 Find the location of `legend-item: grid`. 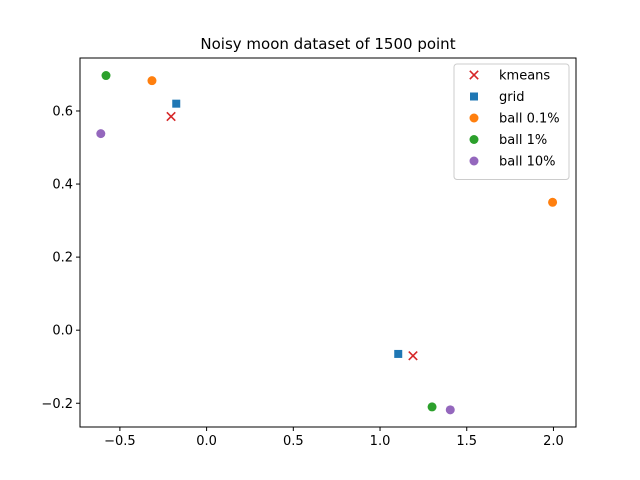

legend-item: grid is located at coordinates (497, 97).